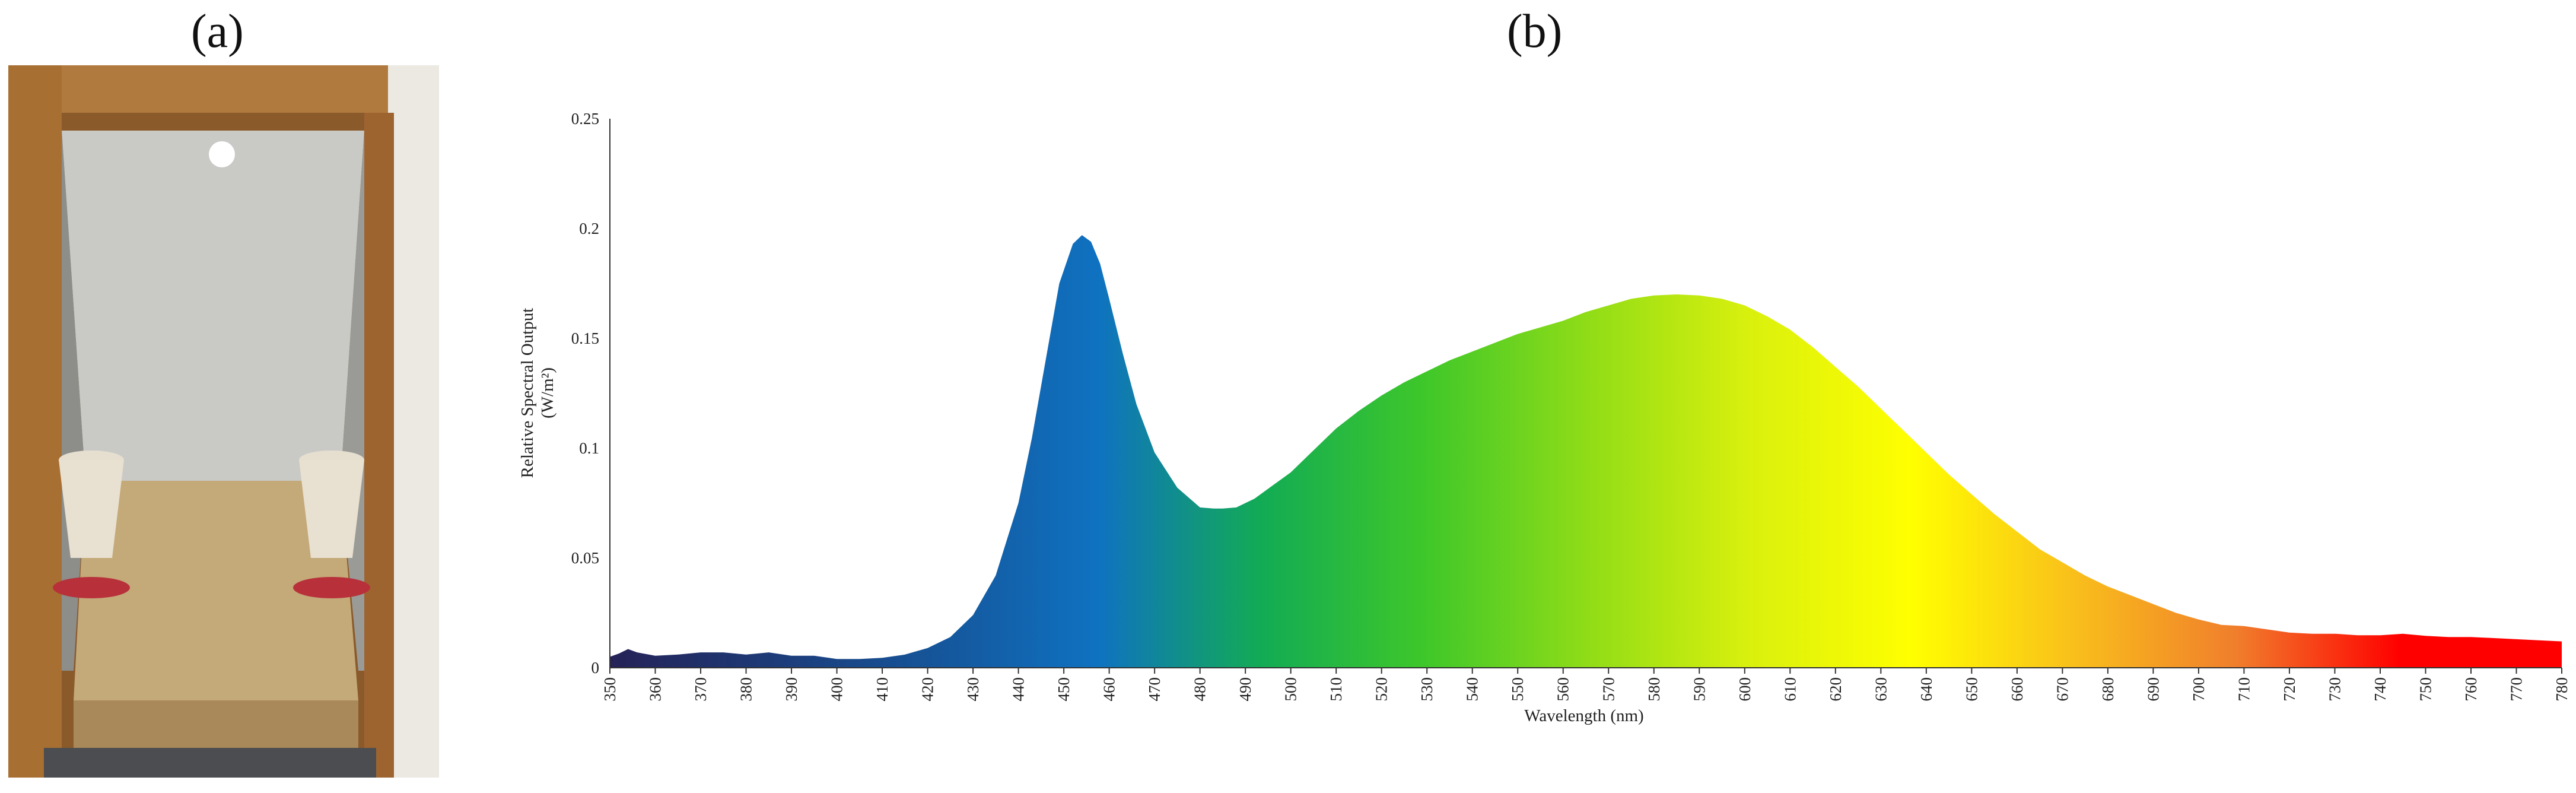 This screenshot has width=2576, height=793. What do you see at coordinates (589, 448) in the screenshot?
I see `y-tick-label: 0.1` at bounding box center [589, 448].